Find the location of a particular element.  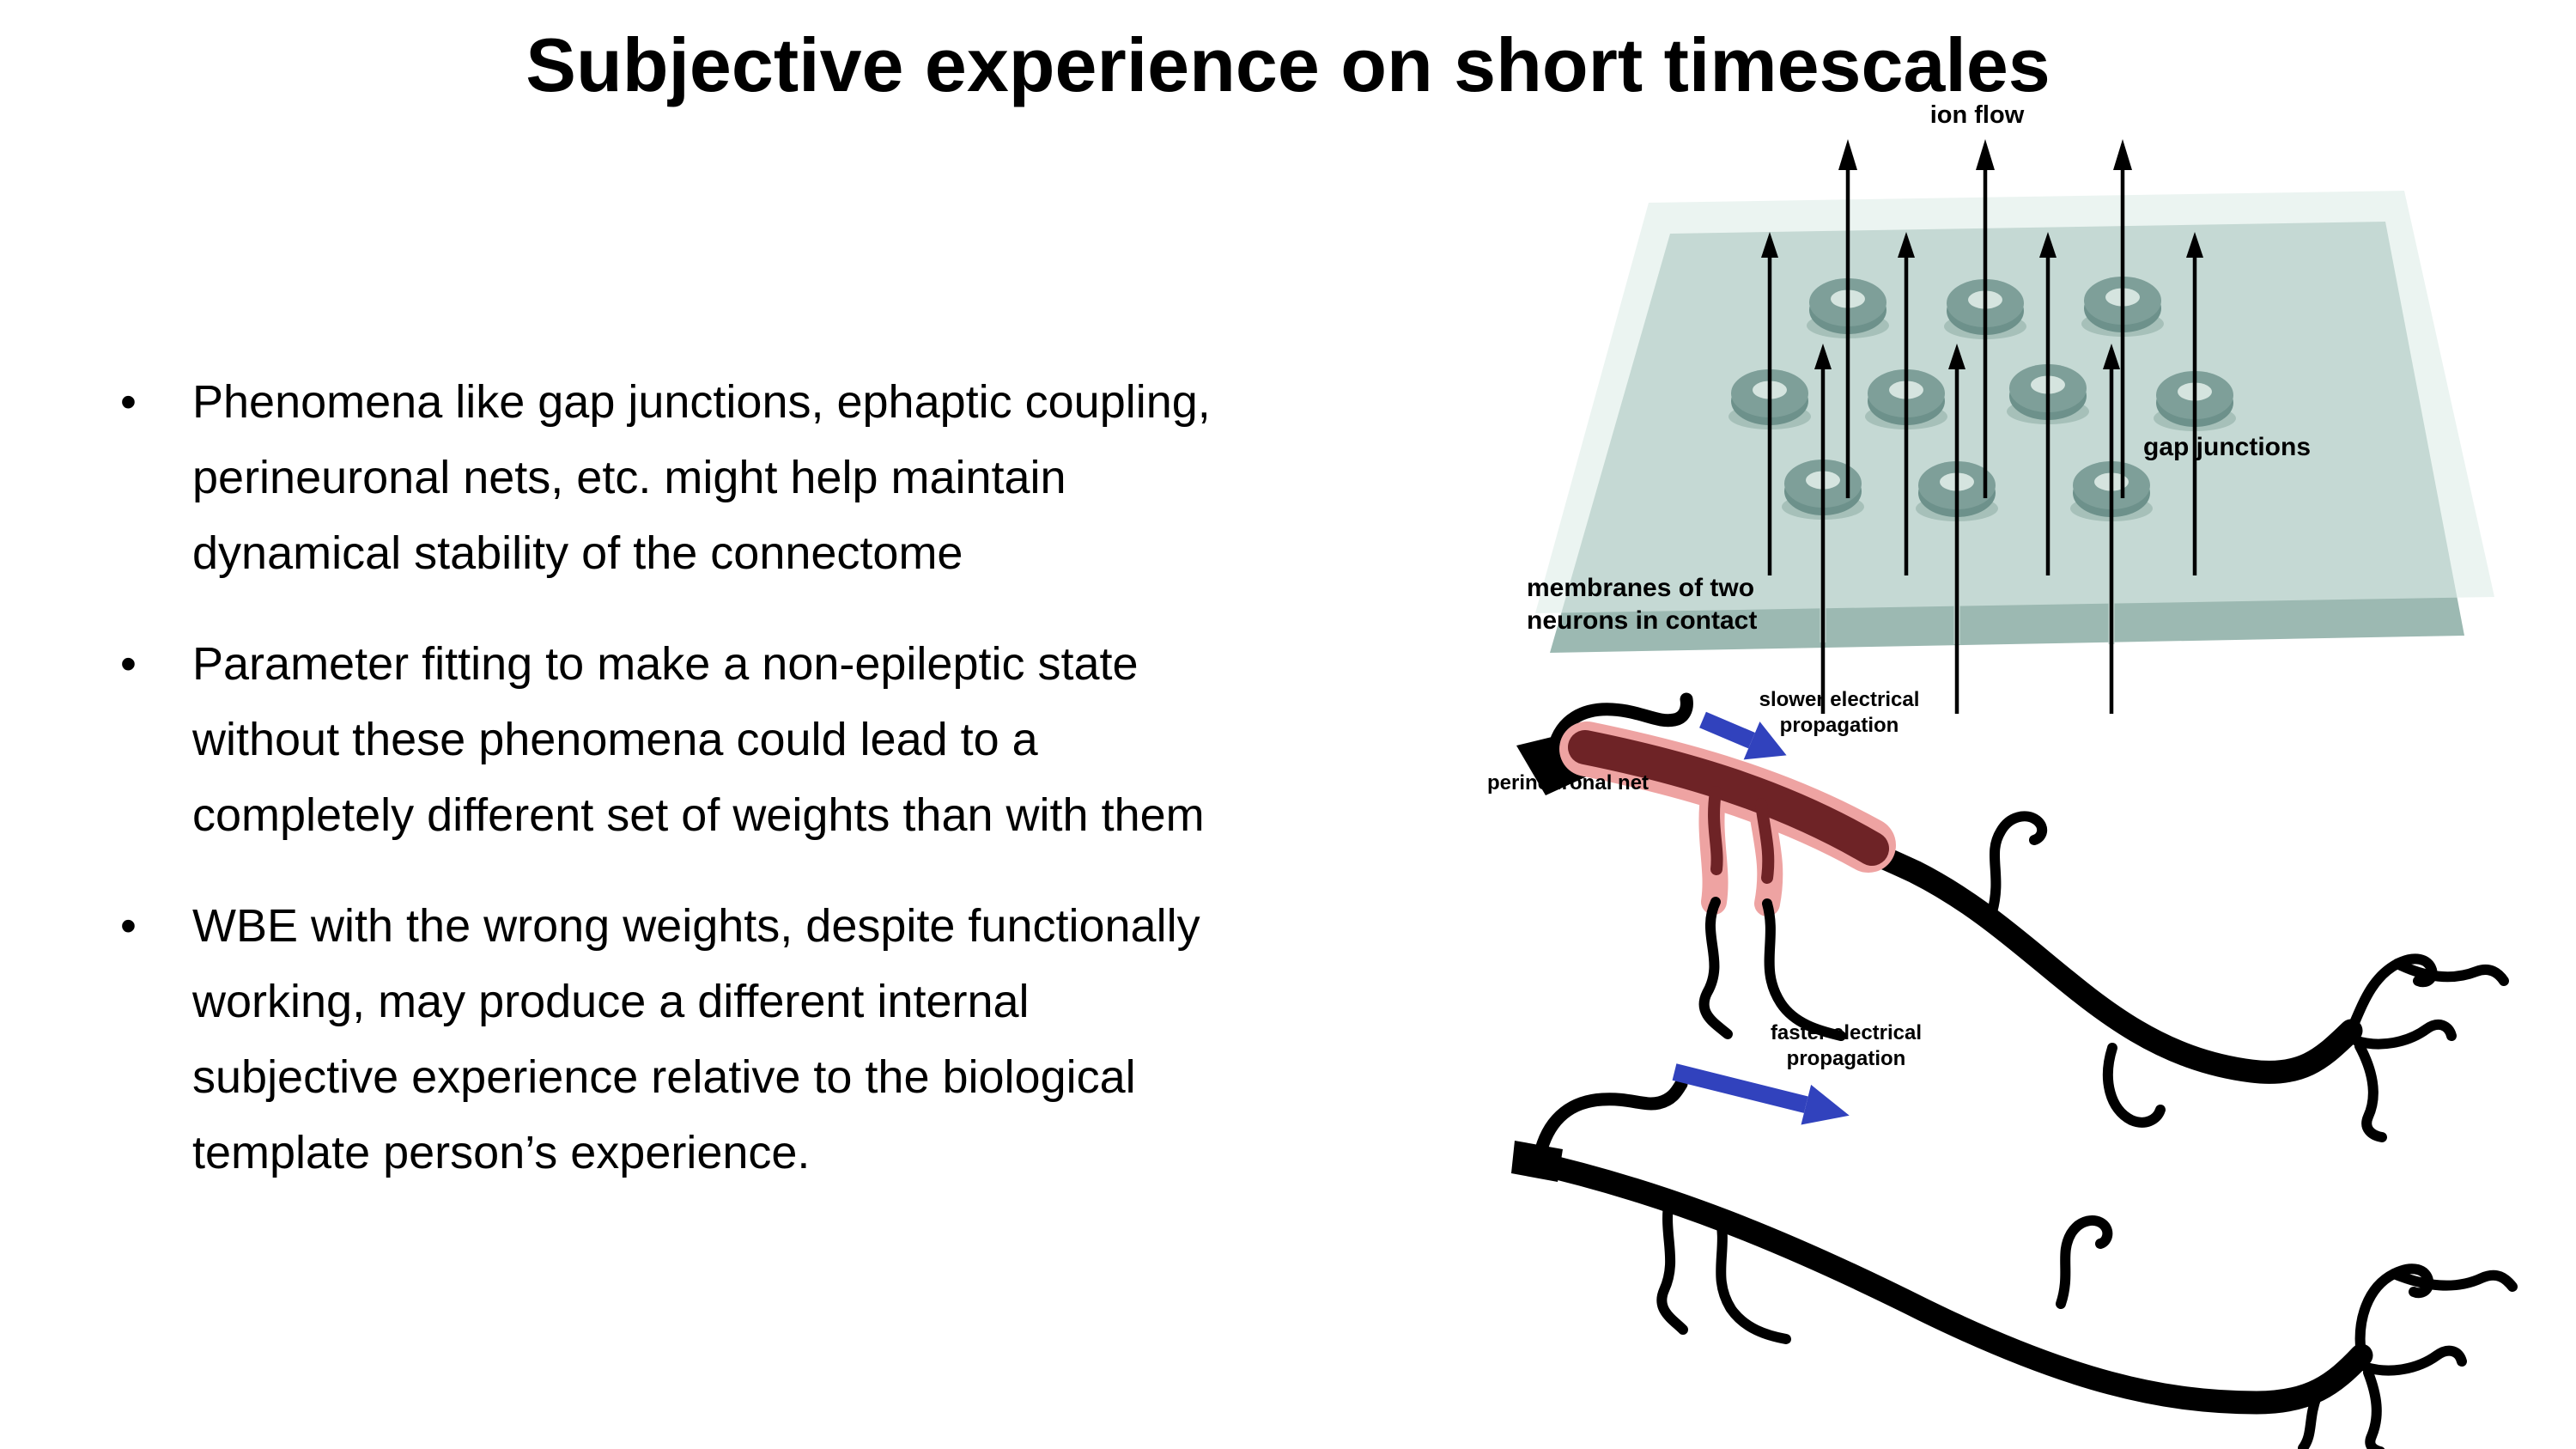

perineuronal-net-label: perineuronal net is located at coordinates (1568, 783).